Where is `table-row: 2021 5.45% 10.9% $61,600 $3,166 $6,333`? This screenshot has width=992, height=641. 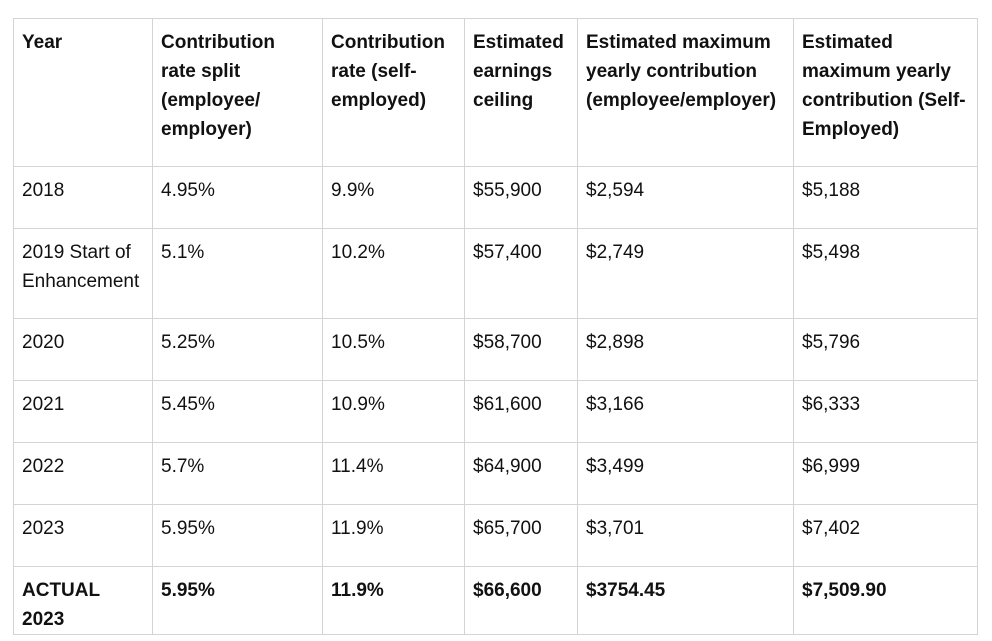
table-row: 2021 5.45% 10.9% $61,600 $3,166 $6,333 is located at coordinates (495, 411).